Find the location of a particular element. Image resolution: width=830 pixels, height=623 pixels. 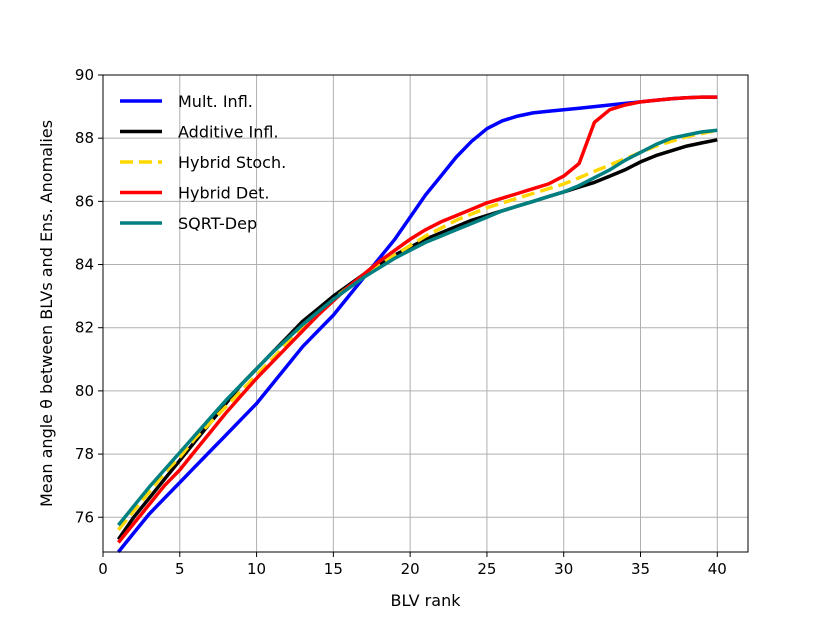

y-axis: 76 78 80 82 84 86 88 90 is located at coordinates (89, 296).